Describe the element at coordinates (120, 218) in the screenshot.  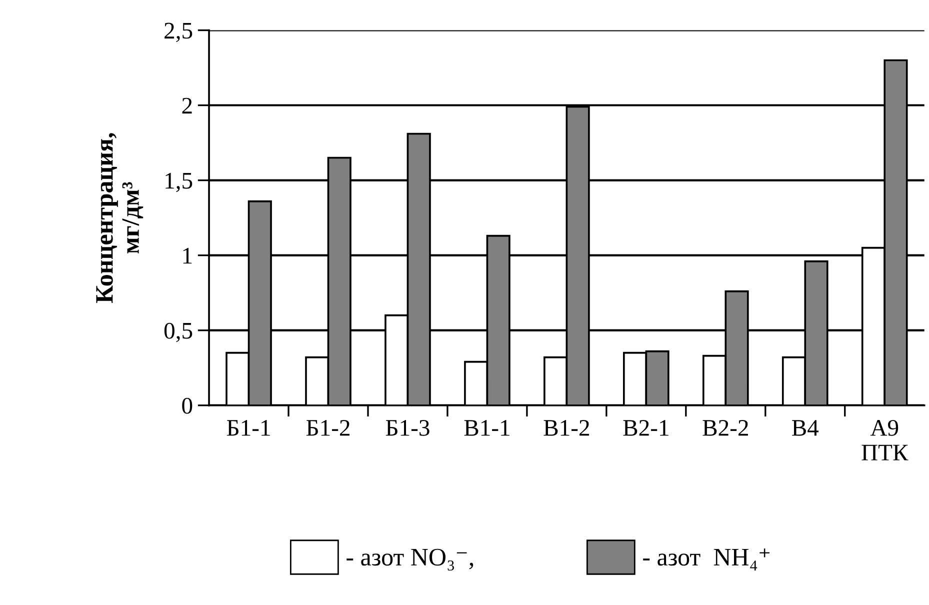
I see `y-axis-title: Концентрация, мг/дм³` at that location.